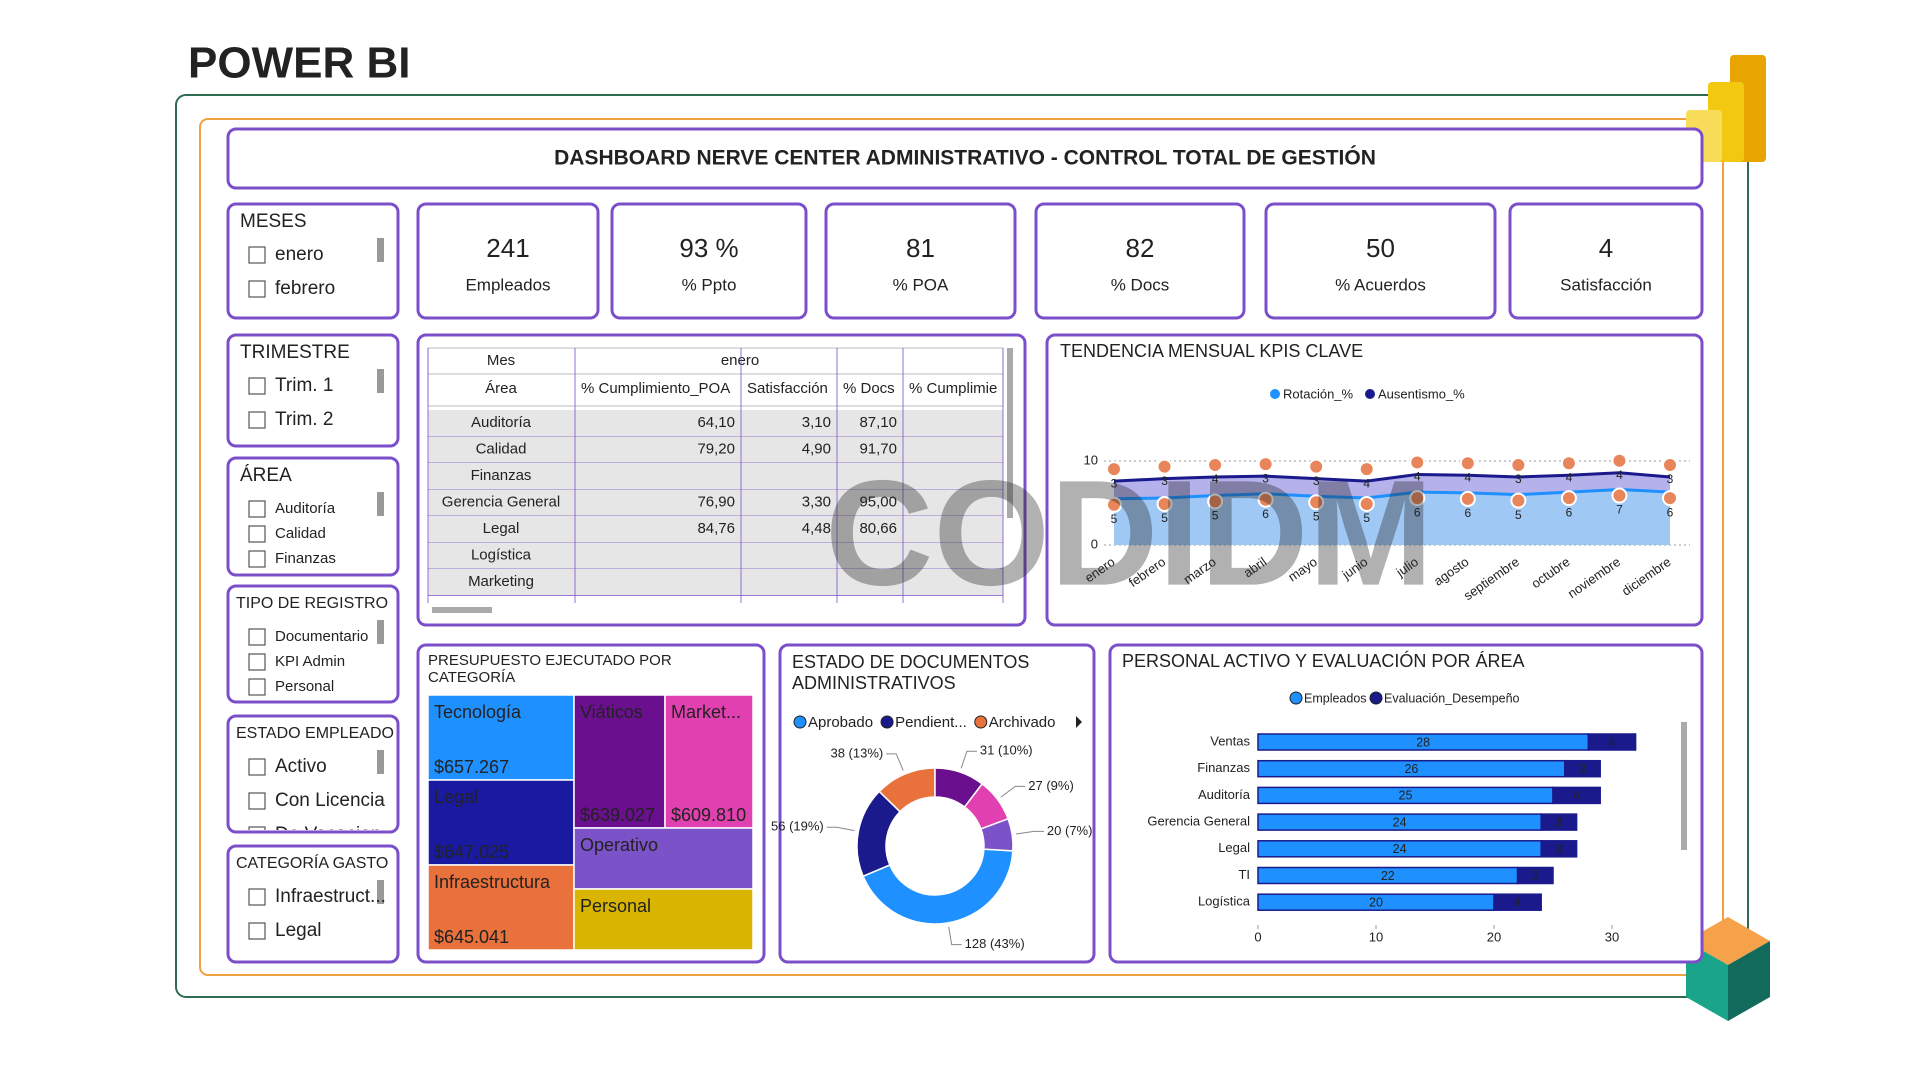 This screenshot has height=1080, width=1920. I want to click on slicer-title: TIPO DE REGISTRO, so click(312, 603).